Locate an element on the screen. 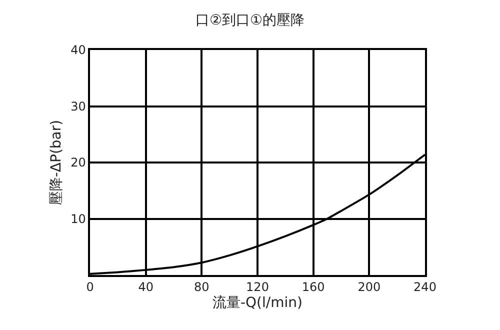 The width and height of the screenshot is (500, 330). y-axis-title: 壓降-ΔP(bar) is located at coordinates (56, 163).